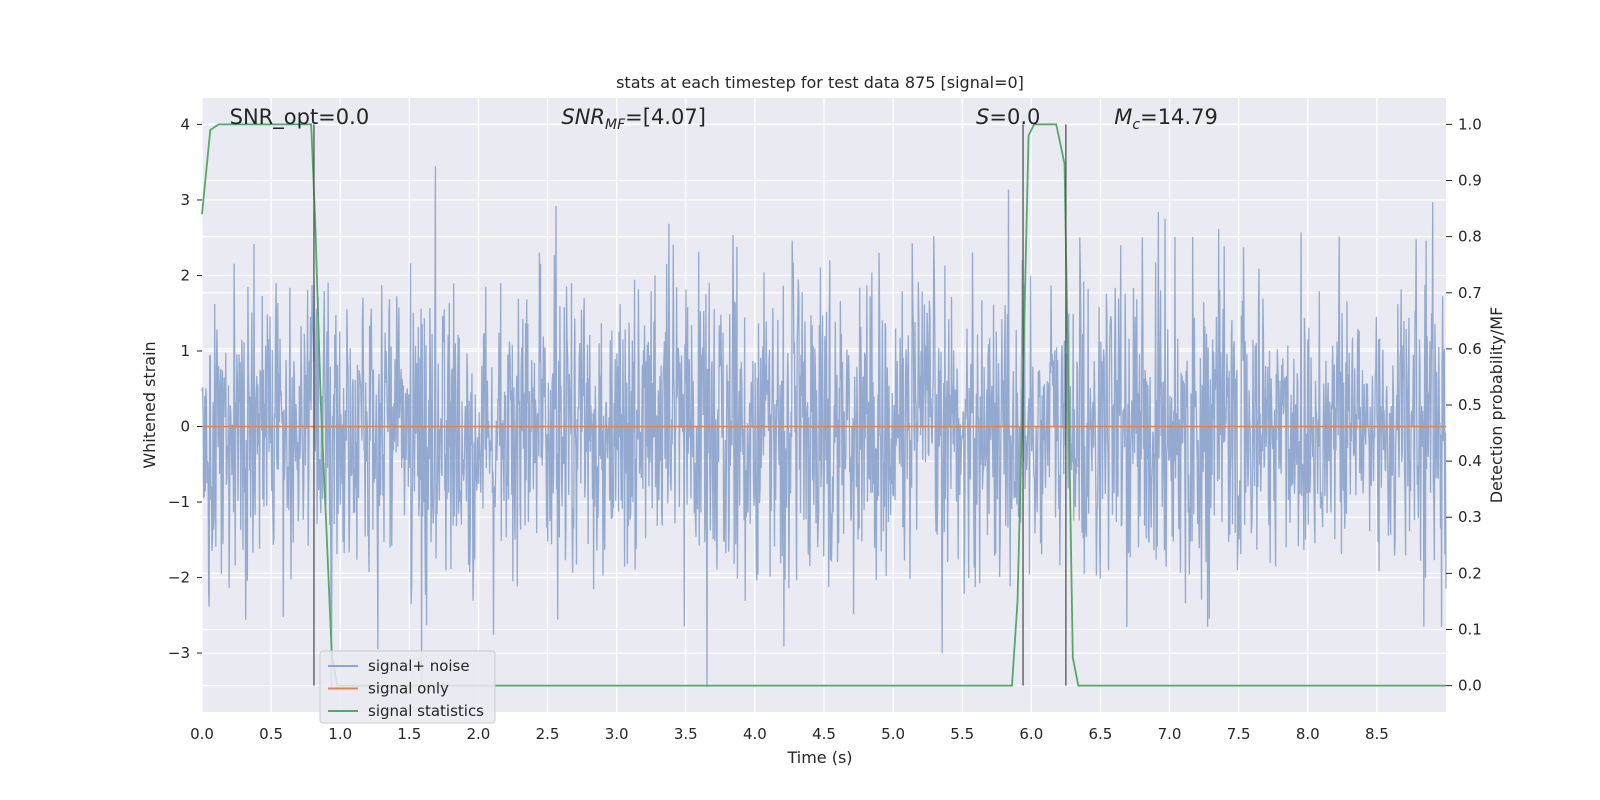  I want to click on legend-label: signal only, so click(408, 689).